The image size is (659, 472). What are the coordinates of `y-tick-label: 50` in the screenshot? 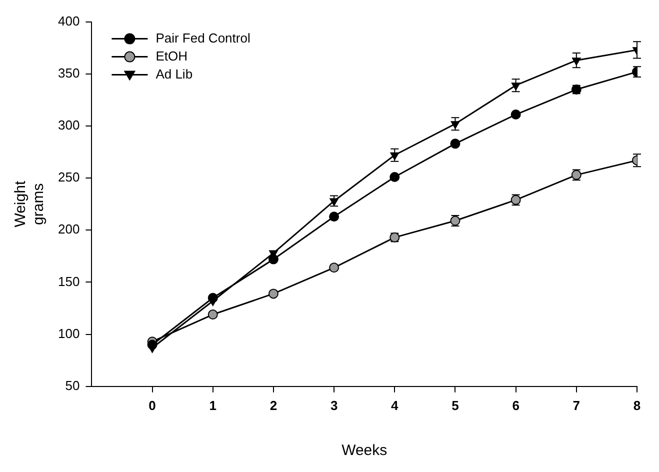 It's located at (72, 385).